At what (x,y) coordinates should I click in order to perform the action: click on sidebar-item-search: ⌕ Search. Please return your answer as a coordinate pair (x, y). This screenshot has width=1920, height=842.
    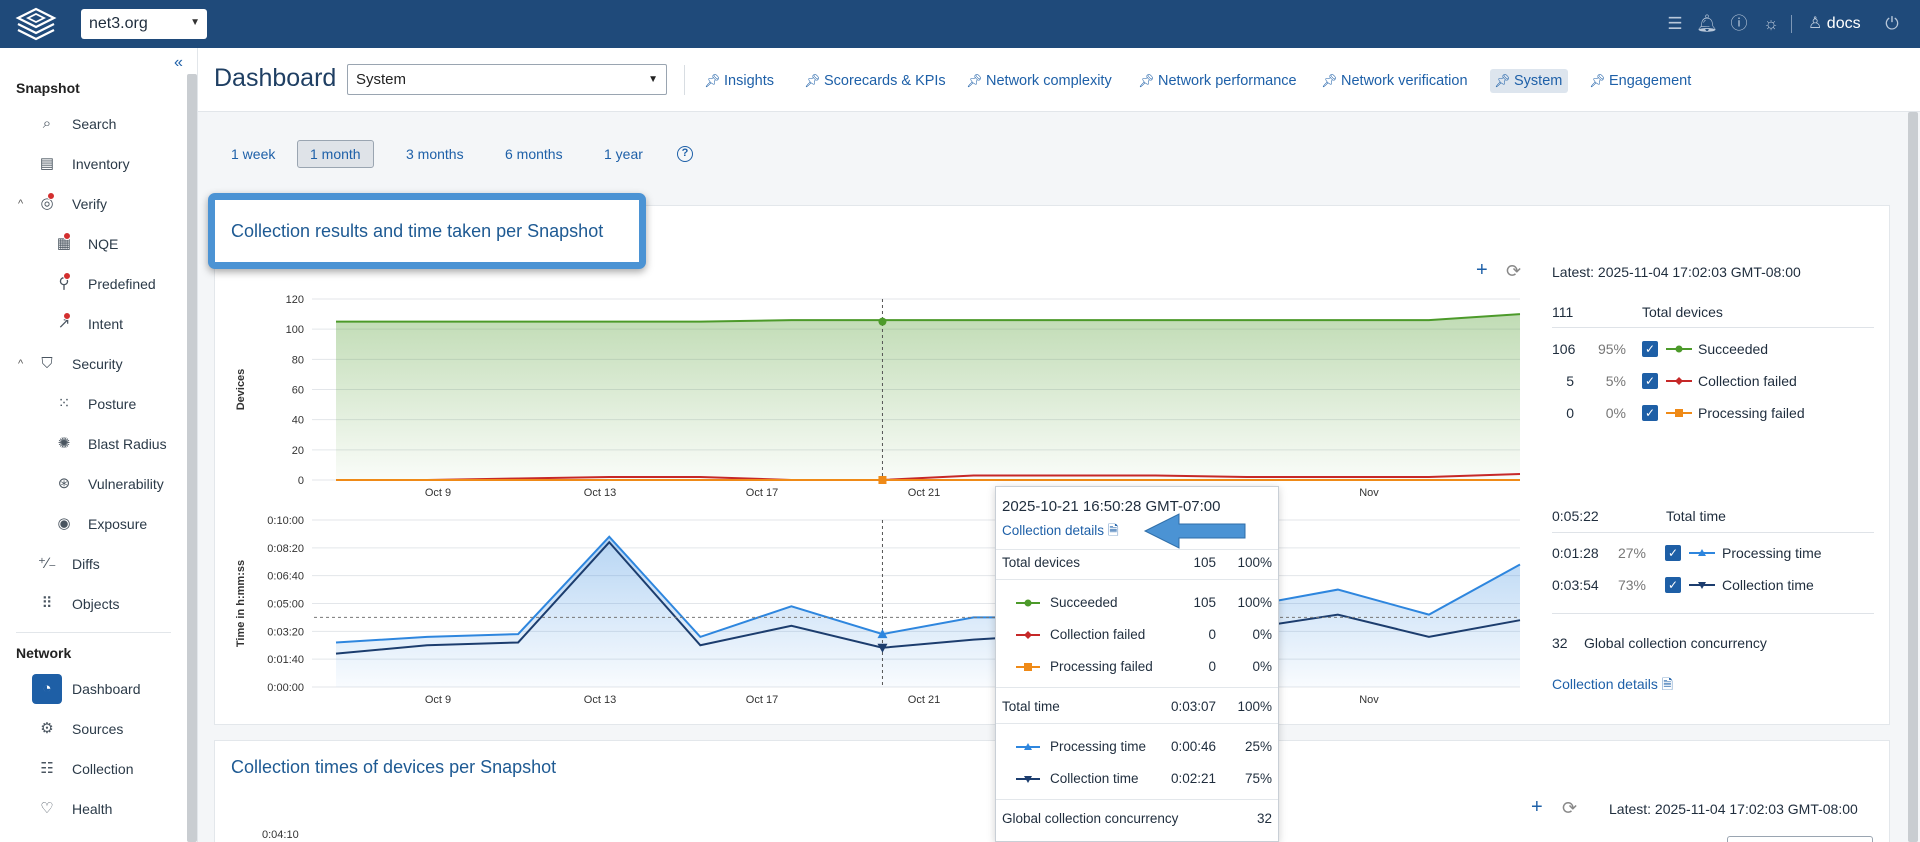
    Looking at the image, I should click on (92, 124).